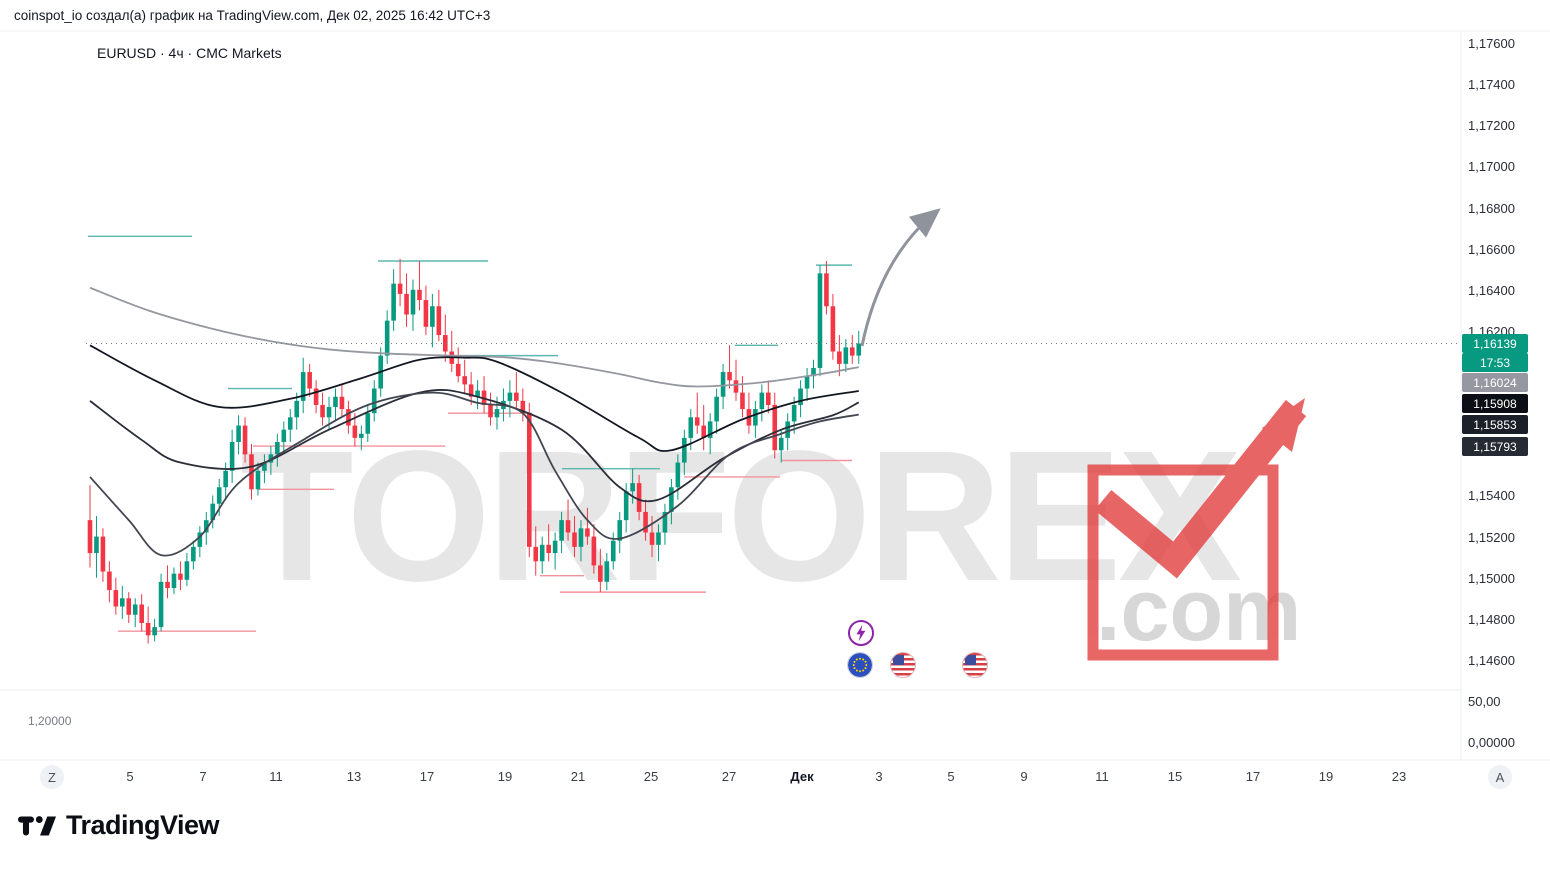 This screenshot has width=1550, height=869. Describe the element at coordinates (1491, 496) in the screenshot. I see `price-tick: 1,15400` at that location.